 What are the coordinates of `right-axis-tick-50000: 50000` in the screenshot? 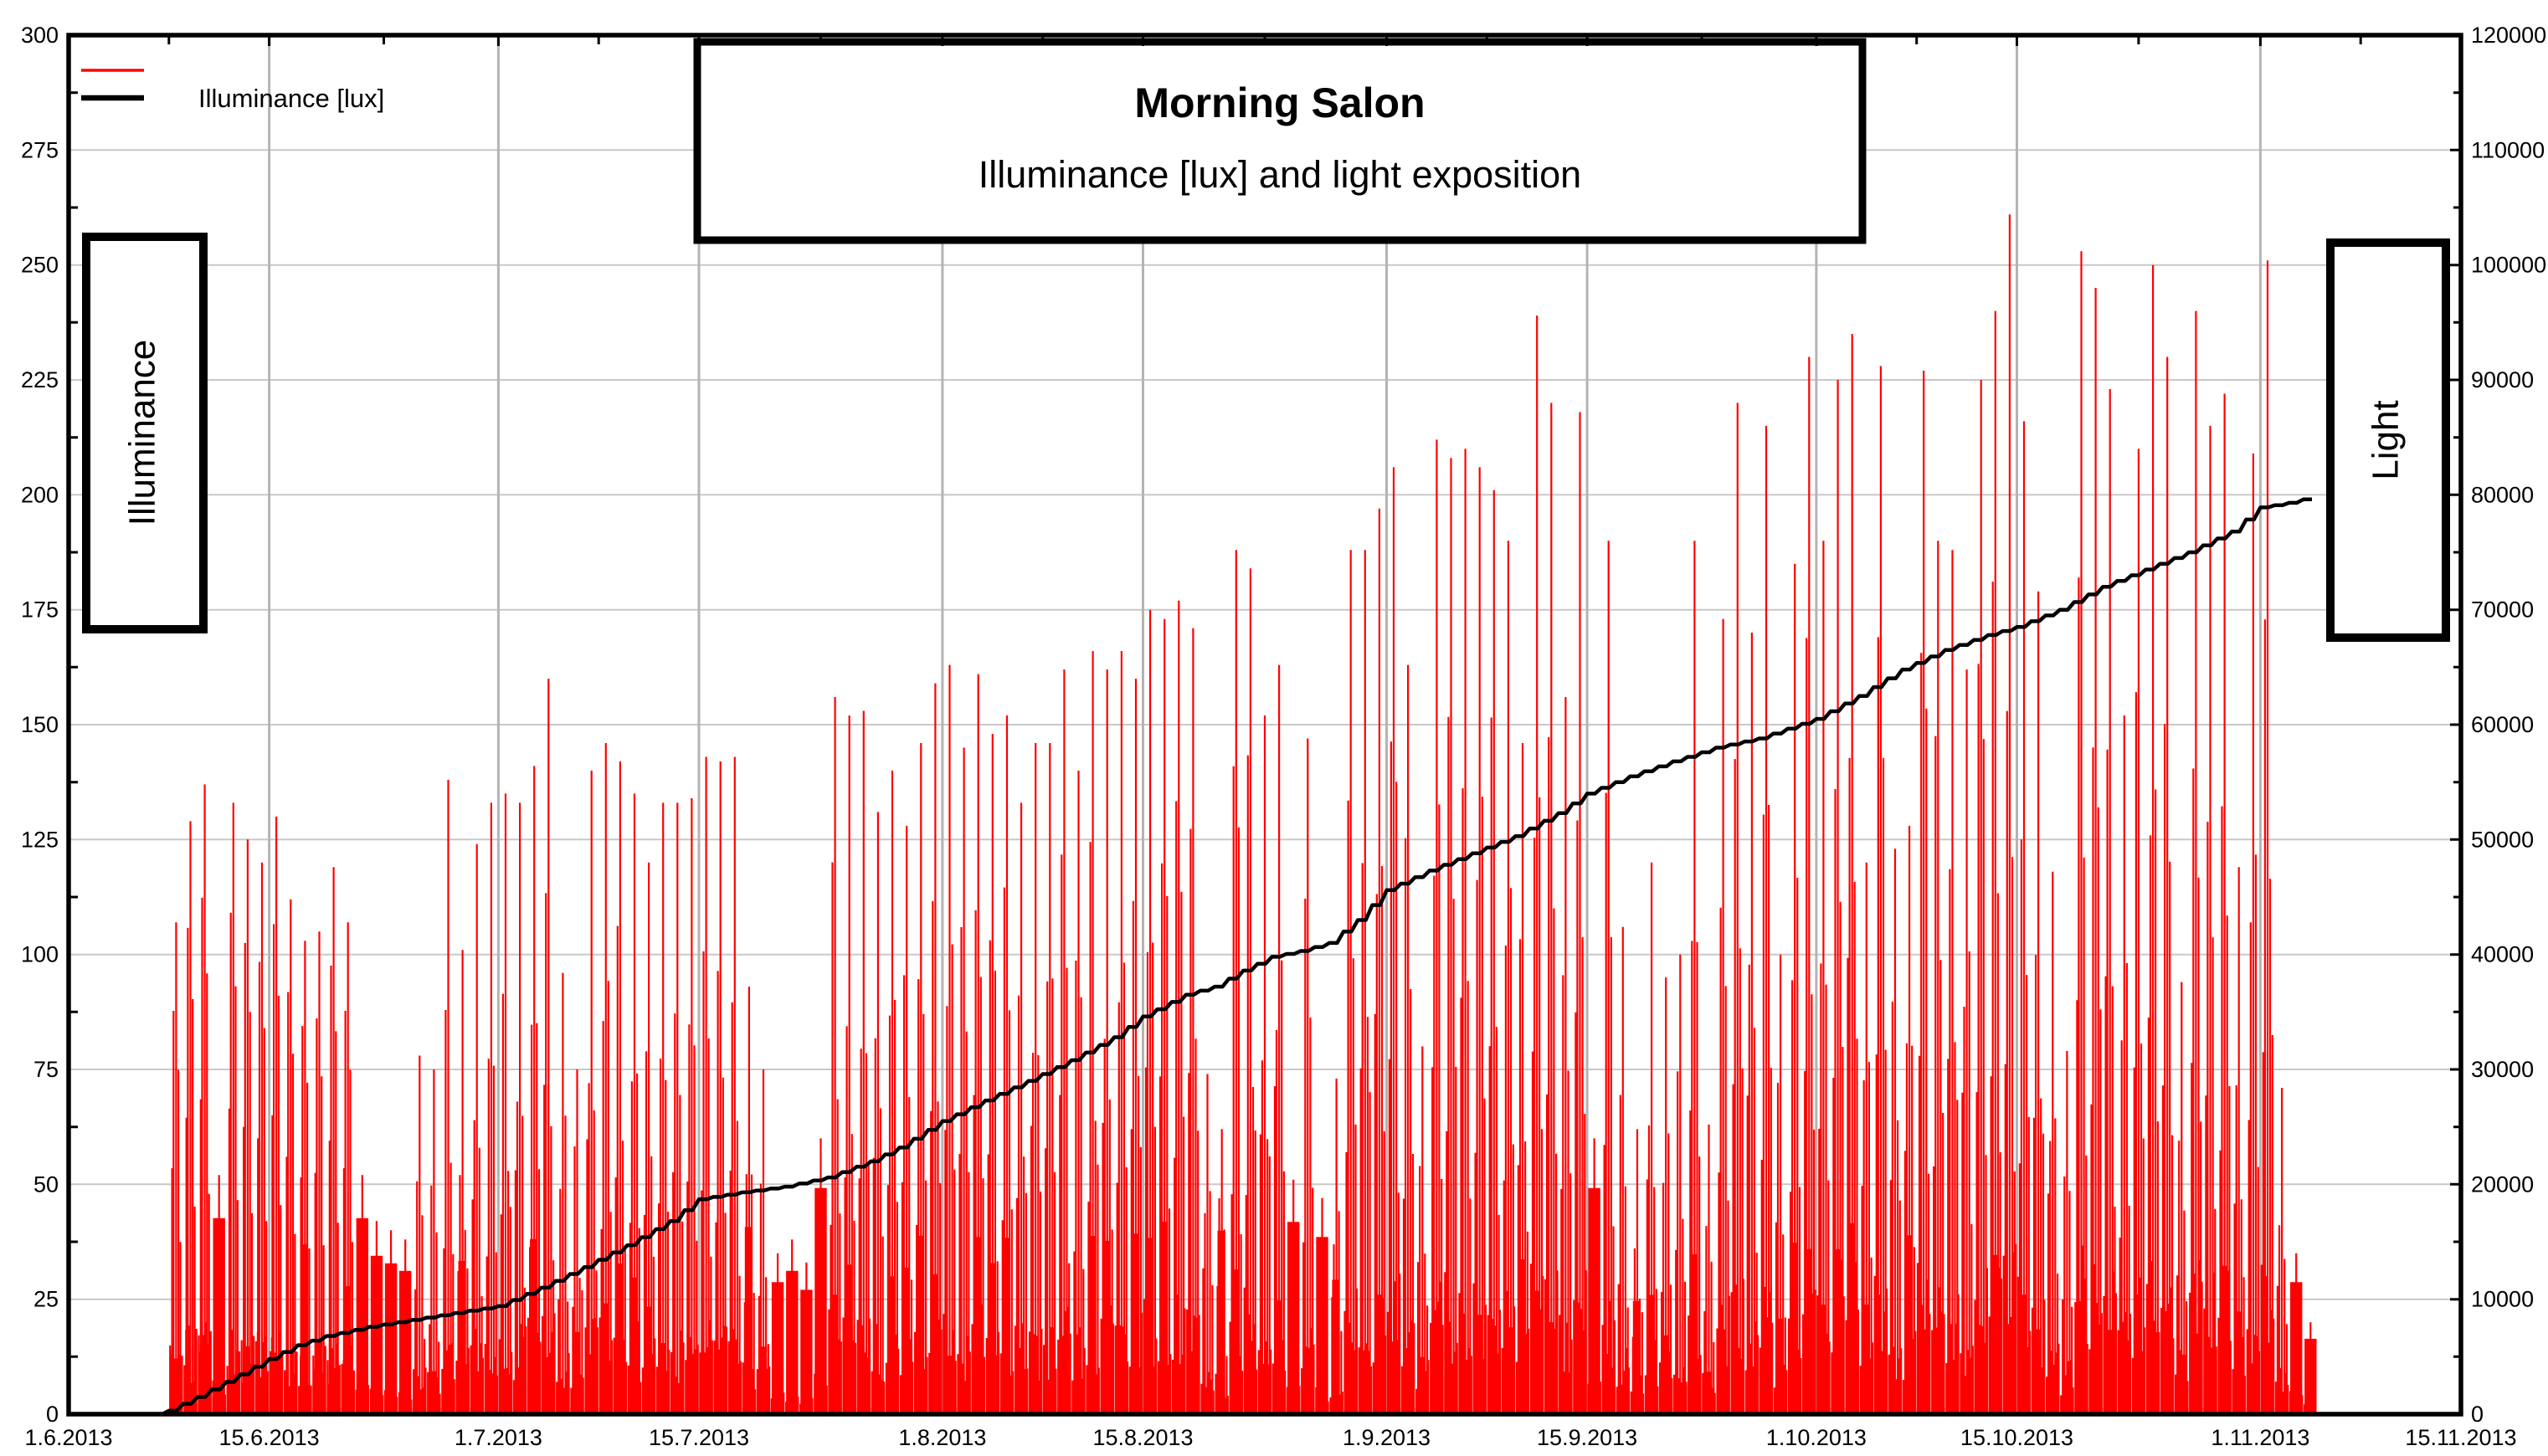 It's located at (2502, 840).